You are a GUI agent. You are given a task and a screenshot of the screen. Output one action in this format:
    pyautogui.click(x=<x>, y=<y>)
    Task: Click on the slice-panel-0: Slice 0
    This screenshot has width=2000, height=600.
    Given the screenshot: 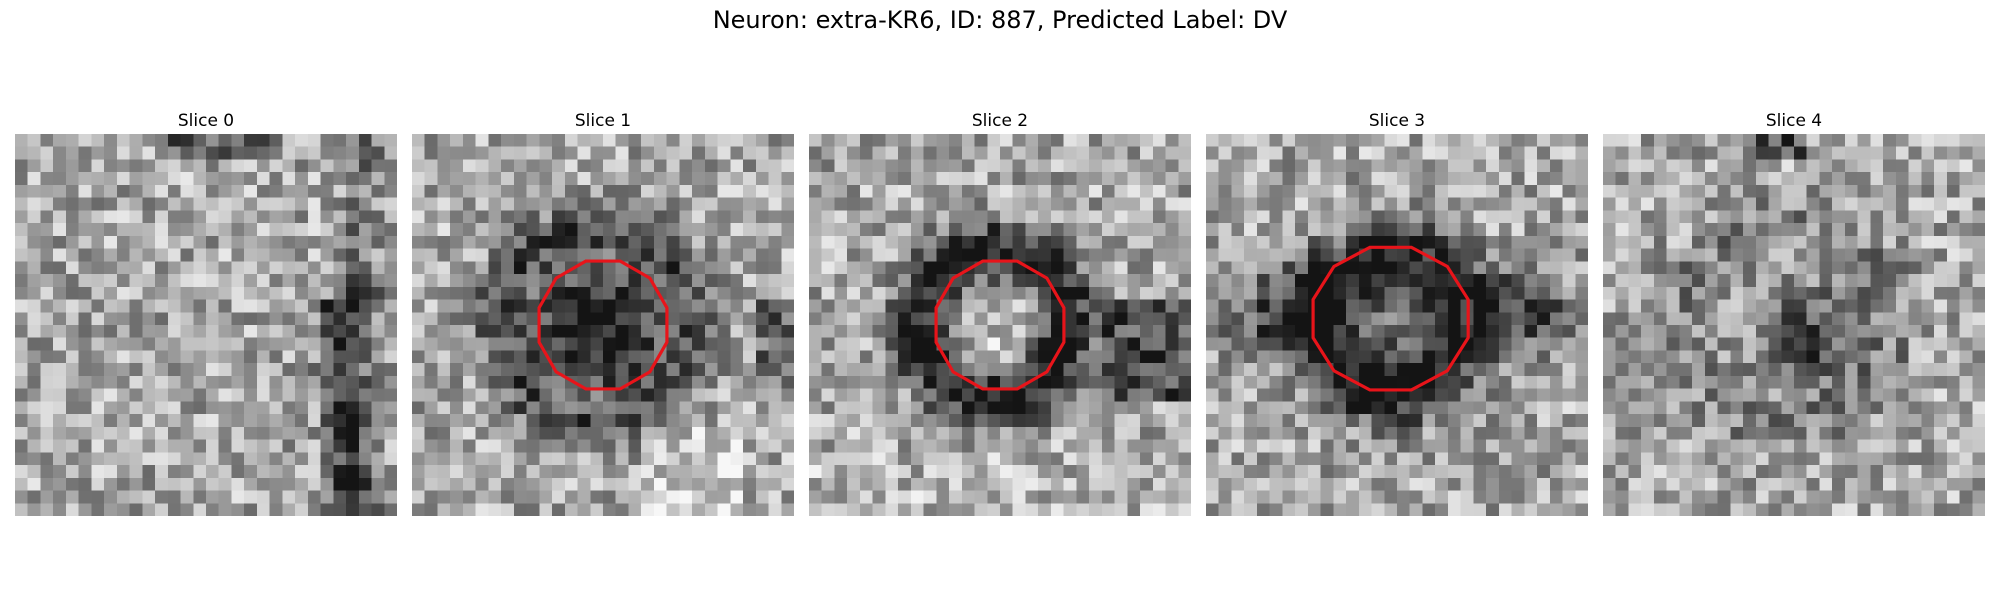 What is the action you would take?
    pyautogui.click(x=206, y=312)
    